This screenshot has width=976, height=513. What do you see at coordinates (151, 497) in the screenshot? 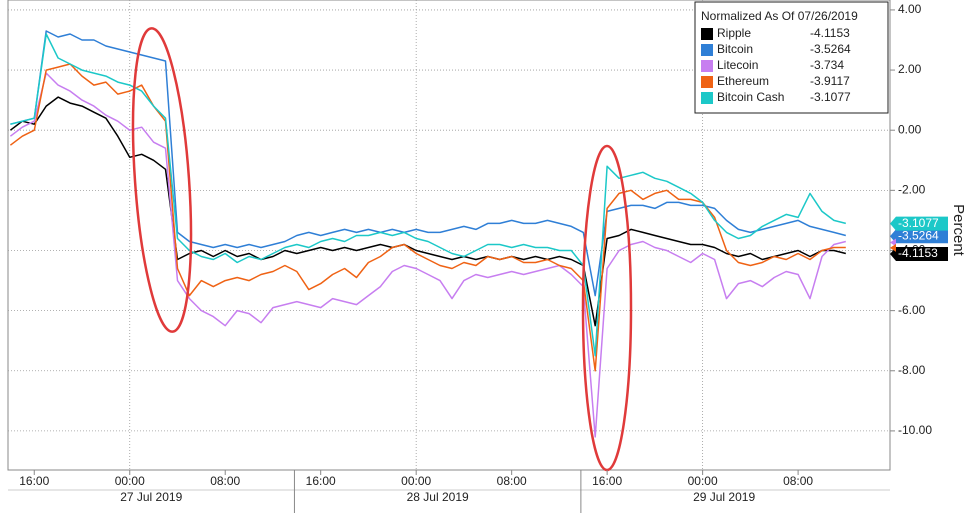
I see `date-label: 27 Jul 2019` at bounding box center [151, 497].